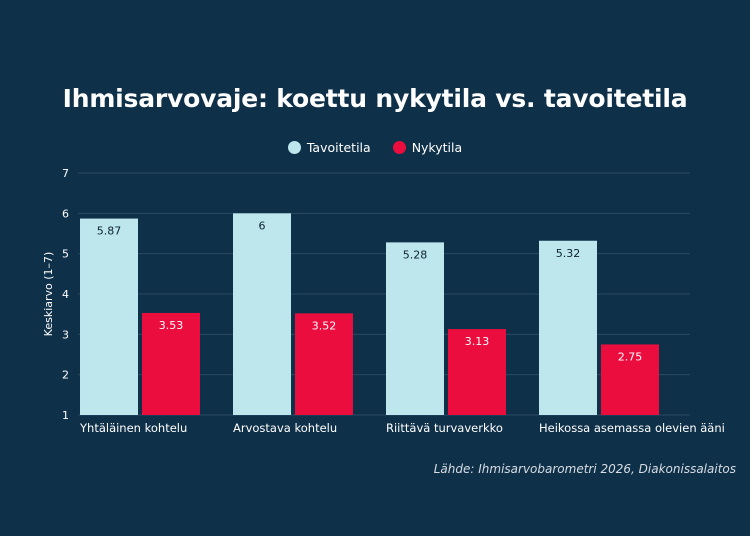  Describe the element at coordinates (65, 294) in the screenshot. I see `y-tick-label: 4` at that location.